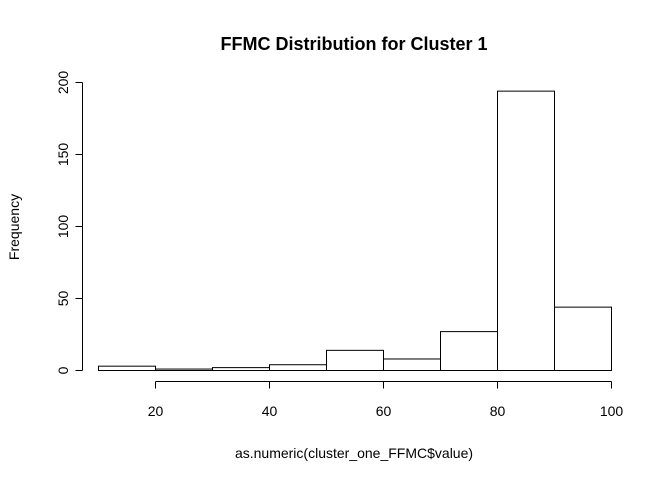  Describe the element at coordinates (63, 227) in the screenshot. I see `y-tick-label: 100` at that location.